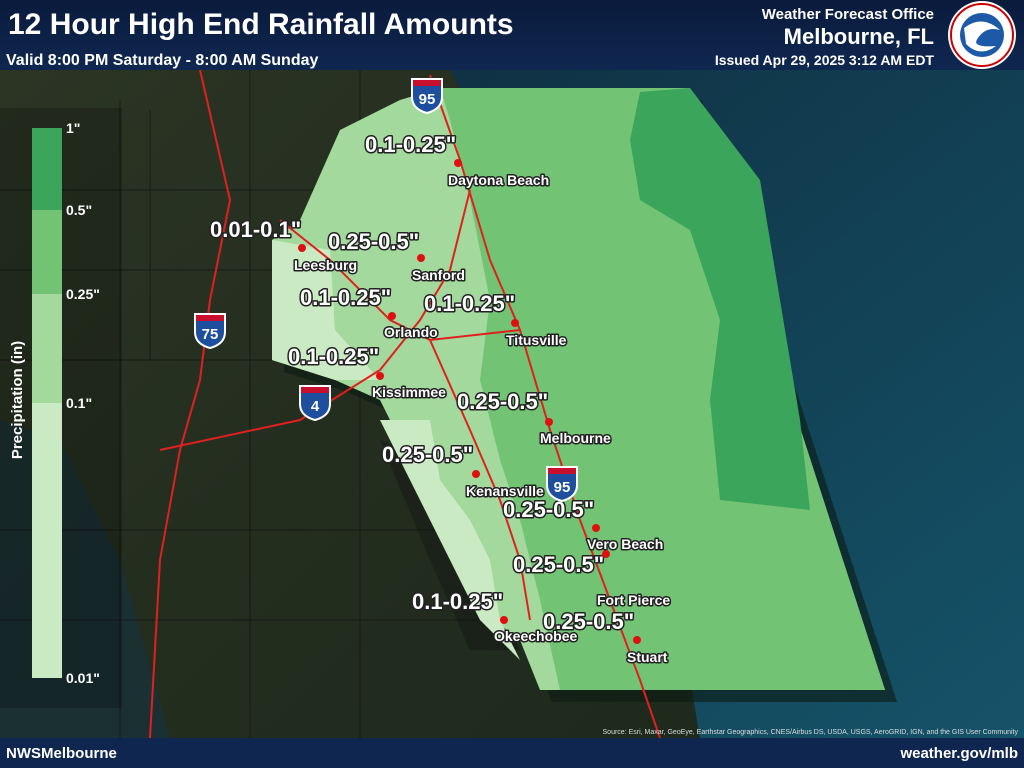 The height and width of the screenshot is (768, 1024). Describe the element at coordinates (535, 636) in the screenshot. I see `city-label: Okeechobee` at that location.